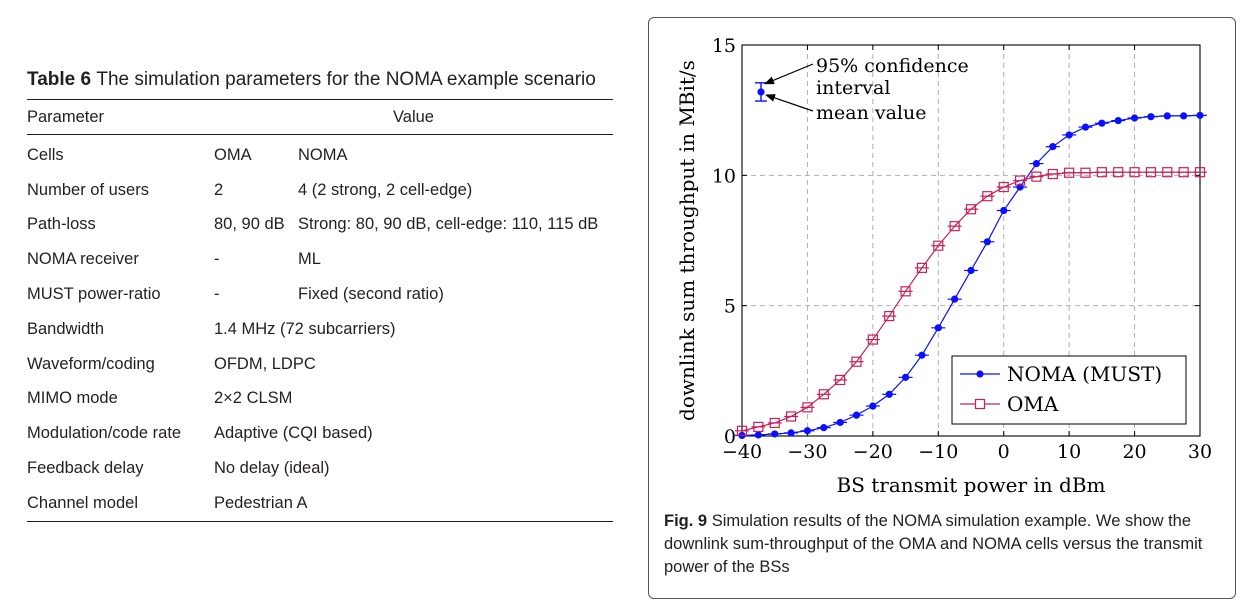  I want to click on annotation-confidence-line2: interval, so click(853, 88).